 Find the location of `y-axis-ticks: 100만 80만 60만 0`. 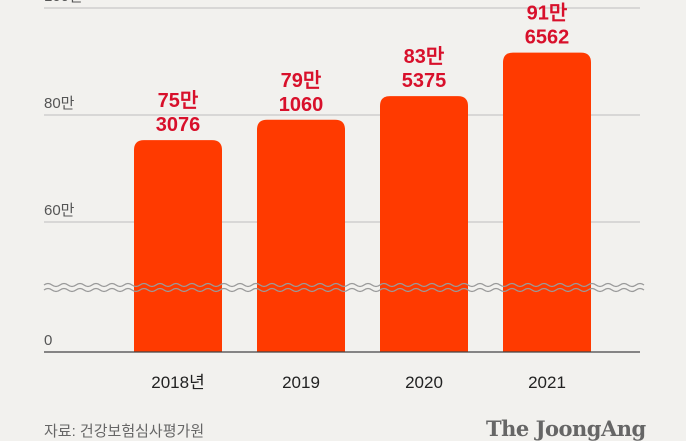

y-axis-ticks: 100만 80만 60만 0 is located at coordinates (63, 174).